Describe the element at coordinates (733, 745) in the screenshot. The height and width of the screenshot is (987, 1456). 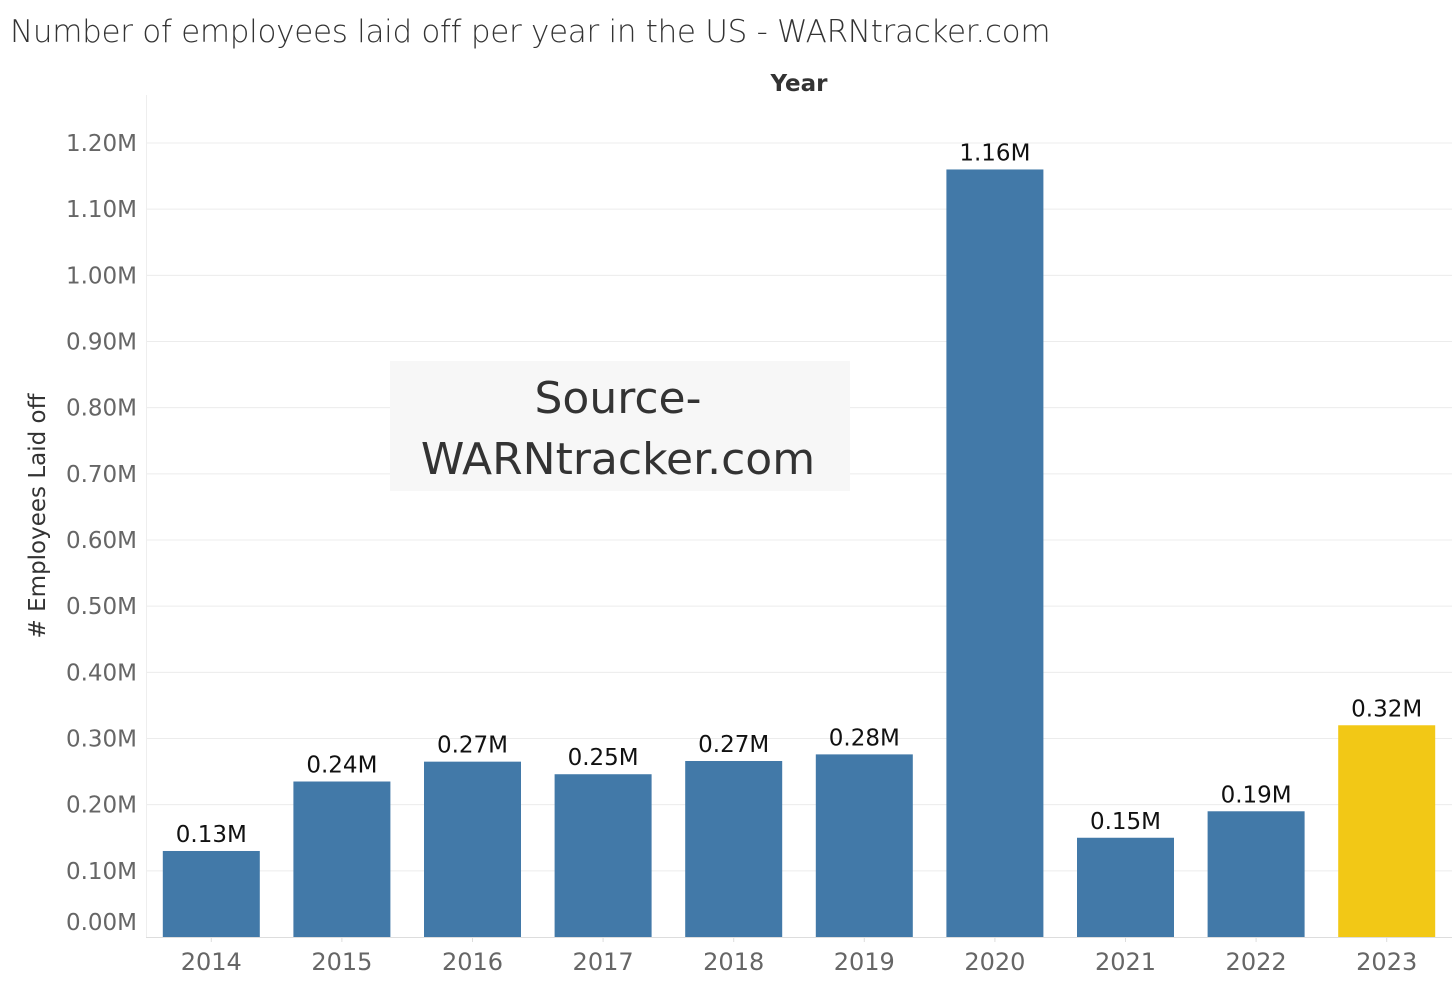
I see `data-label-2018: 0.27M` at that location.